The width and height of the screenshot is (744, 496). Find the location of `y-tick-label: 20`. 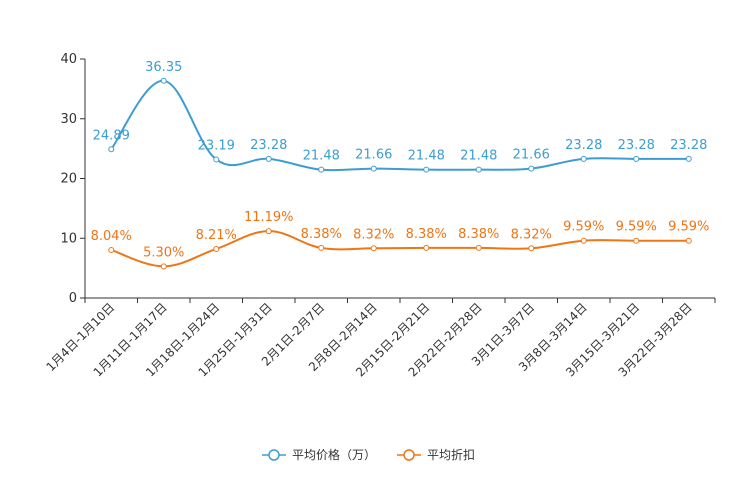

y-tick-label: 20 is located at coordinates (68, 179).